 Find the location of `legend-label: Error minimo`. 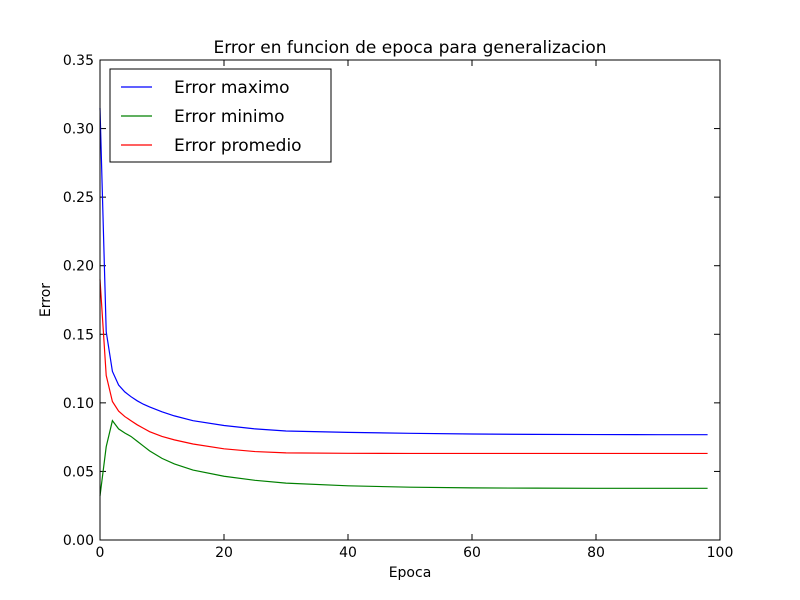

legend-label: Error minimo is located at coordinates (229, 117).